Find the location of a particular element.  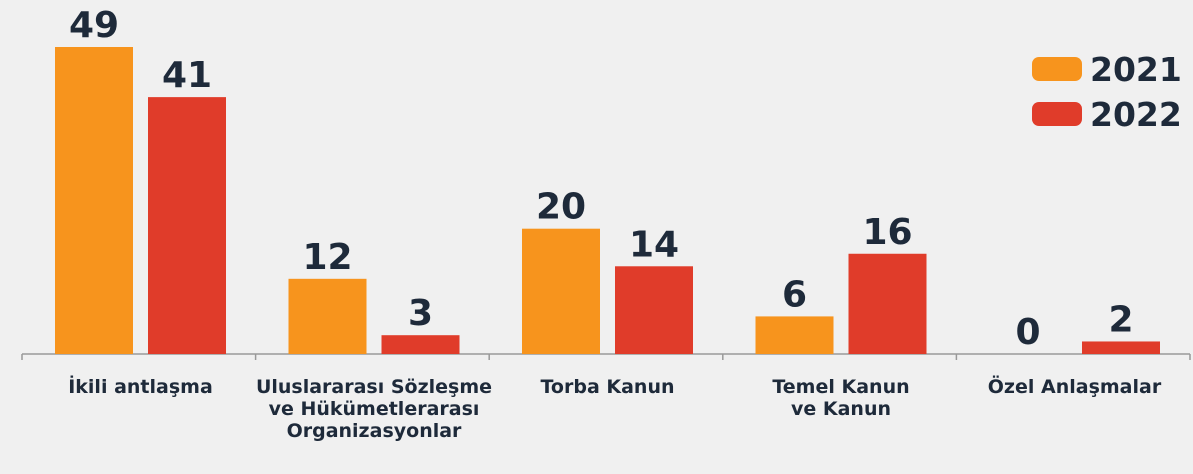

value-label: 49 is located at coordinates (94, 25).